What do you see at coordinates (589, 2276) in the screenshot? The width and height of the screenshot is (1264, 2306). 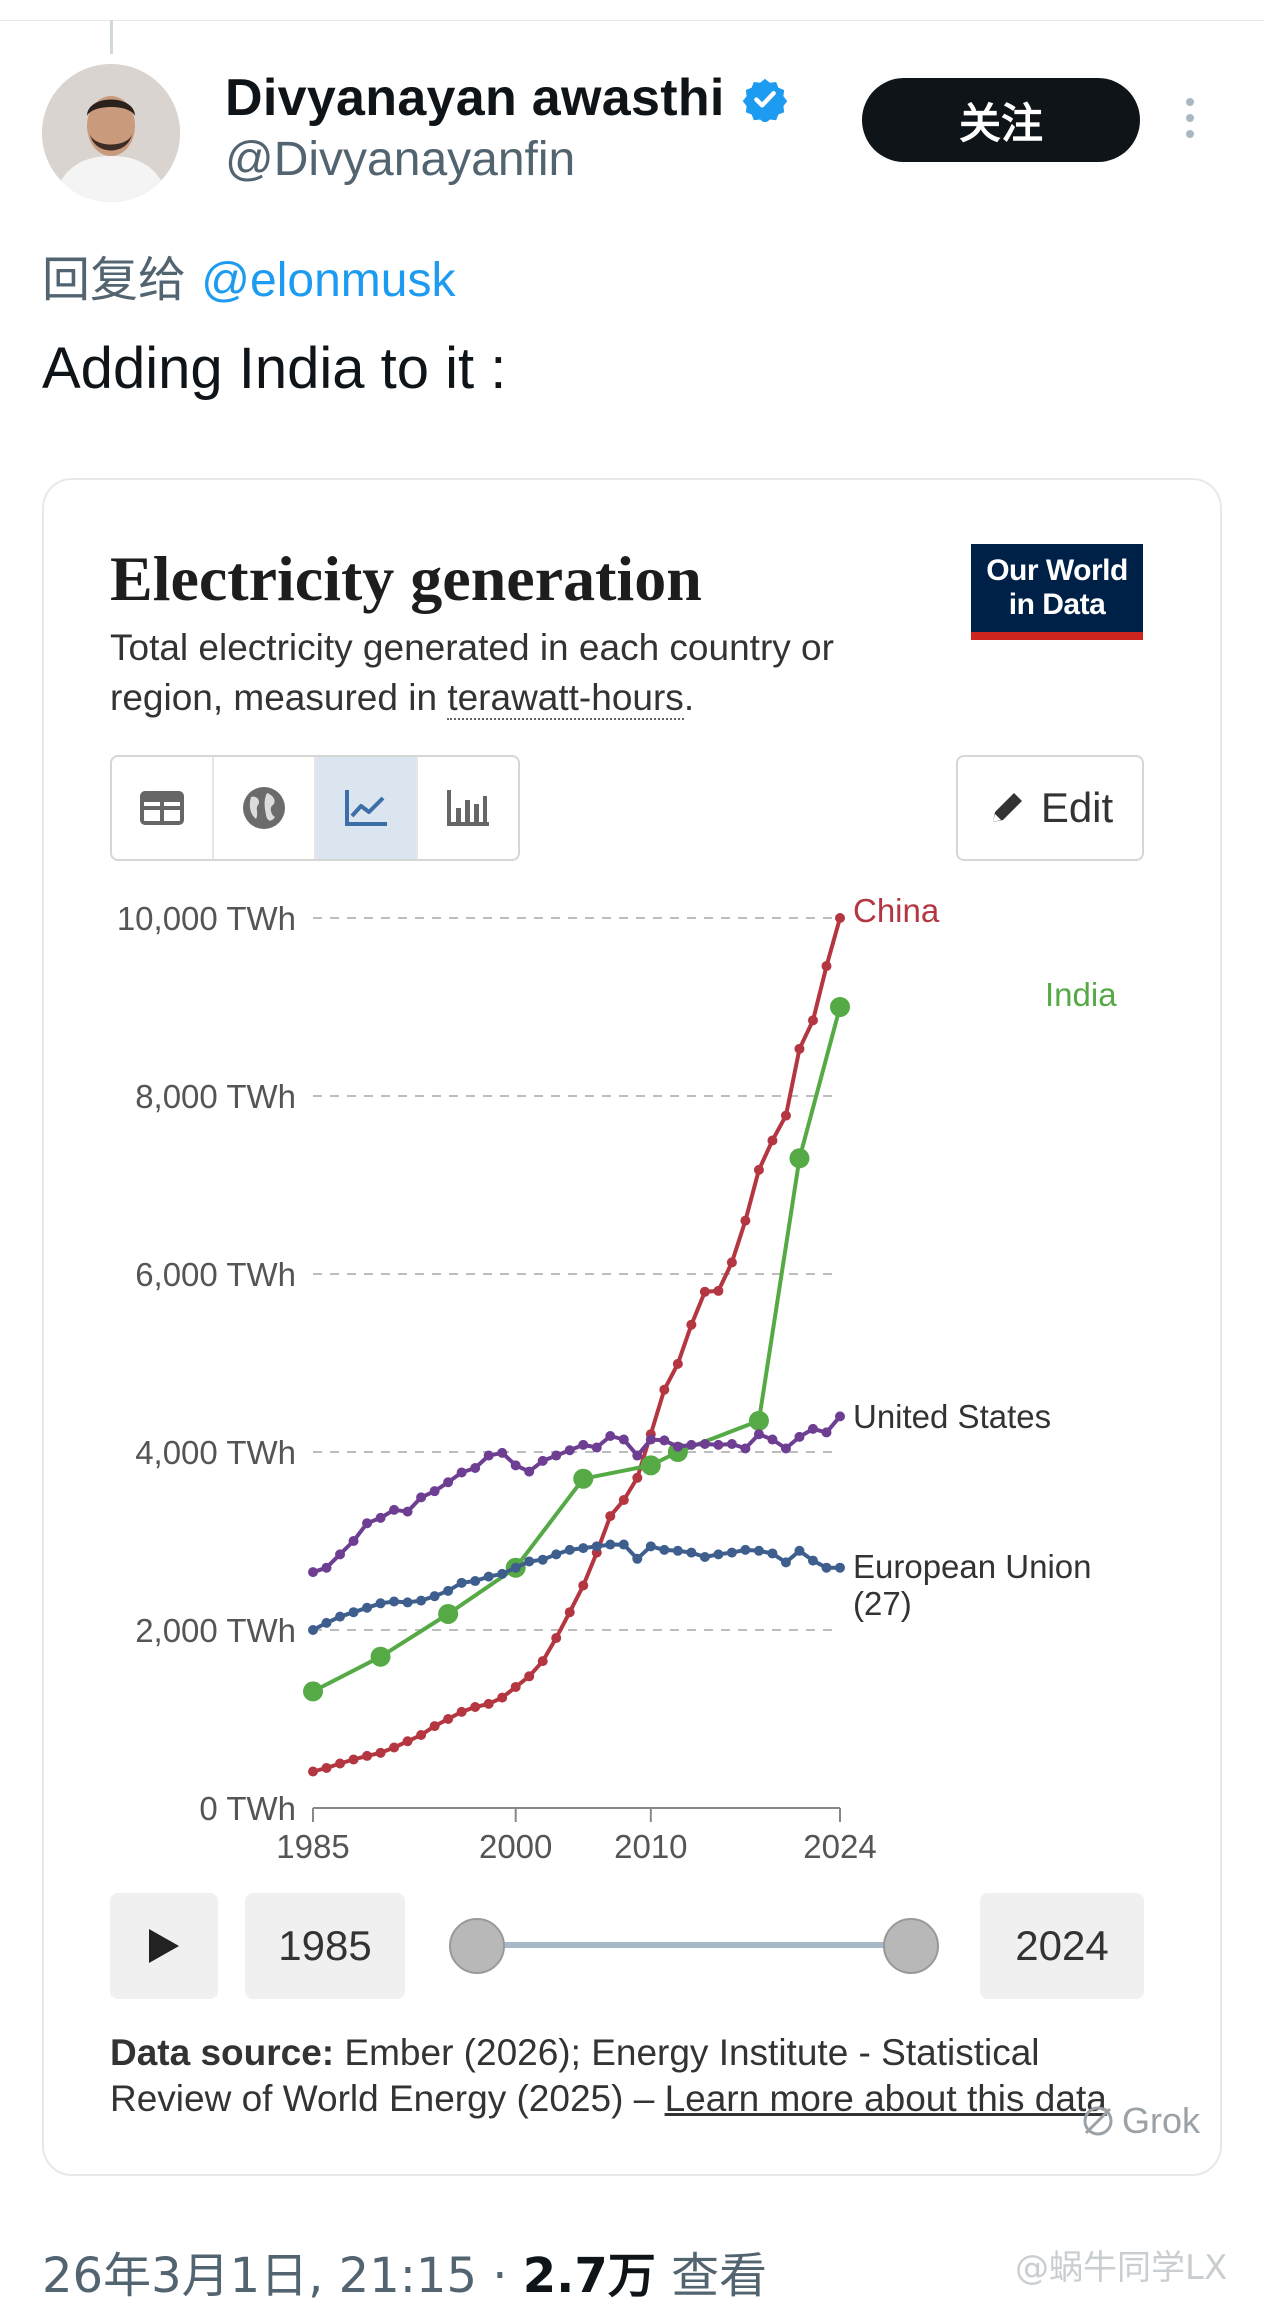 I see `view-count: 2.7万` at bounding box center [589, 2276].